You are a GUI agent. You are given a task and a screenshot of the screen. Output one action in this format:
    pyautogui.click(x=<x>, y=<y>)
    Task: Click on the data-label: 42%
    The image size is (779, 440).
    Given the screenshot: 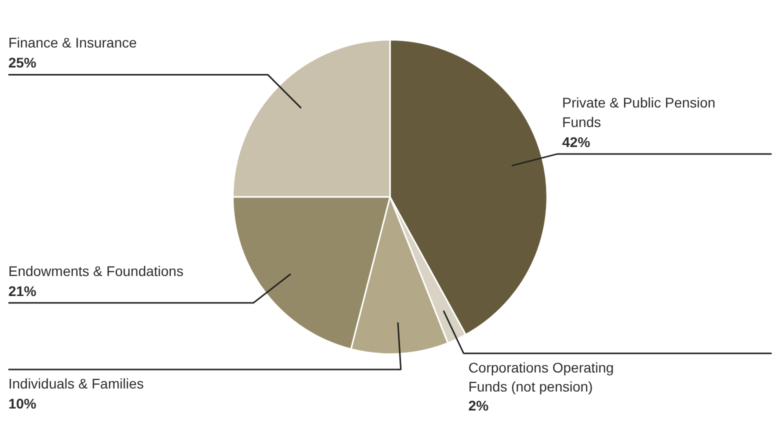 What is the action you would take?
    pyautogui.click(x=576, y=142)
    